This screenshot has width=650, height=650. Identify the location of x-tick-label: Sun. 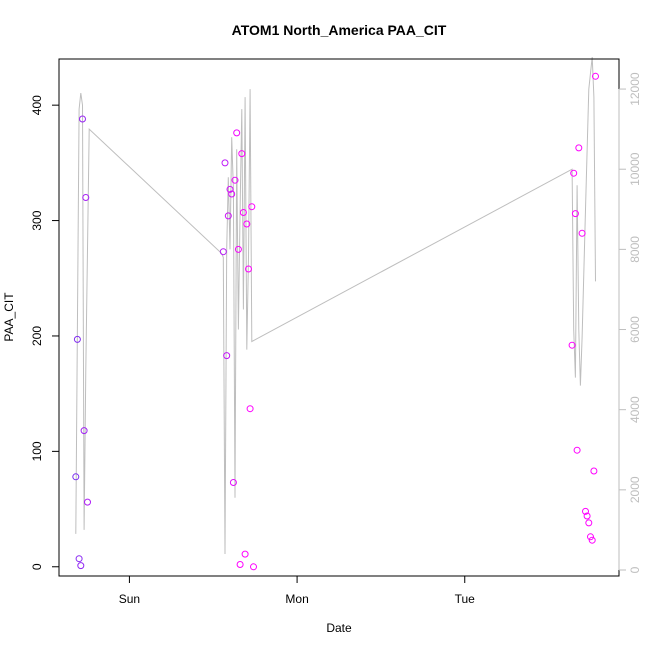
(129, 599).